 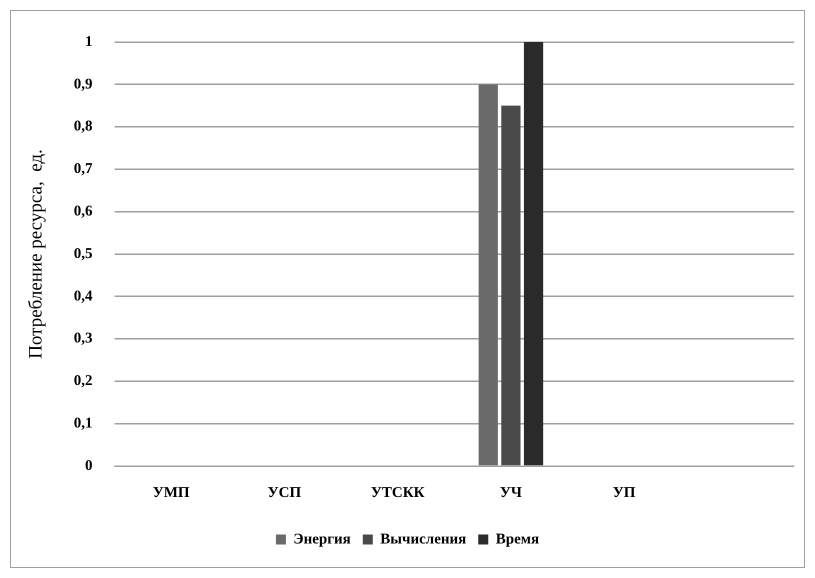 What do you see at coordinates (89, 466) in the screenshot?
I see `y-tick-label: 0` at bounding box center [89, 466].